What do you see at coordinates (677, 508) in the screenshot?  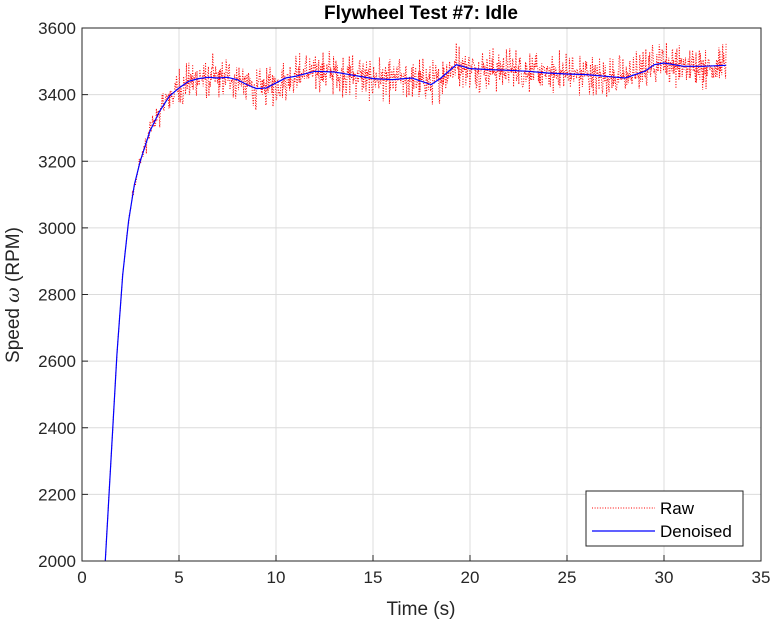 I see `legend-raw-label: Raw` at bounding box center [677, 508].